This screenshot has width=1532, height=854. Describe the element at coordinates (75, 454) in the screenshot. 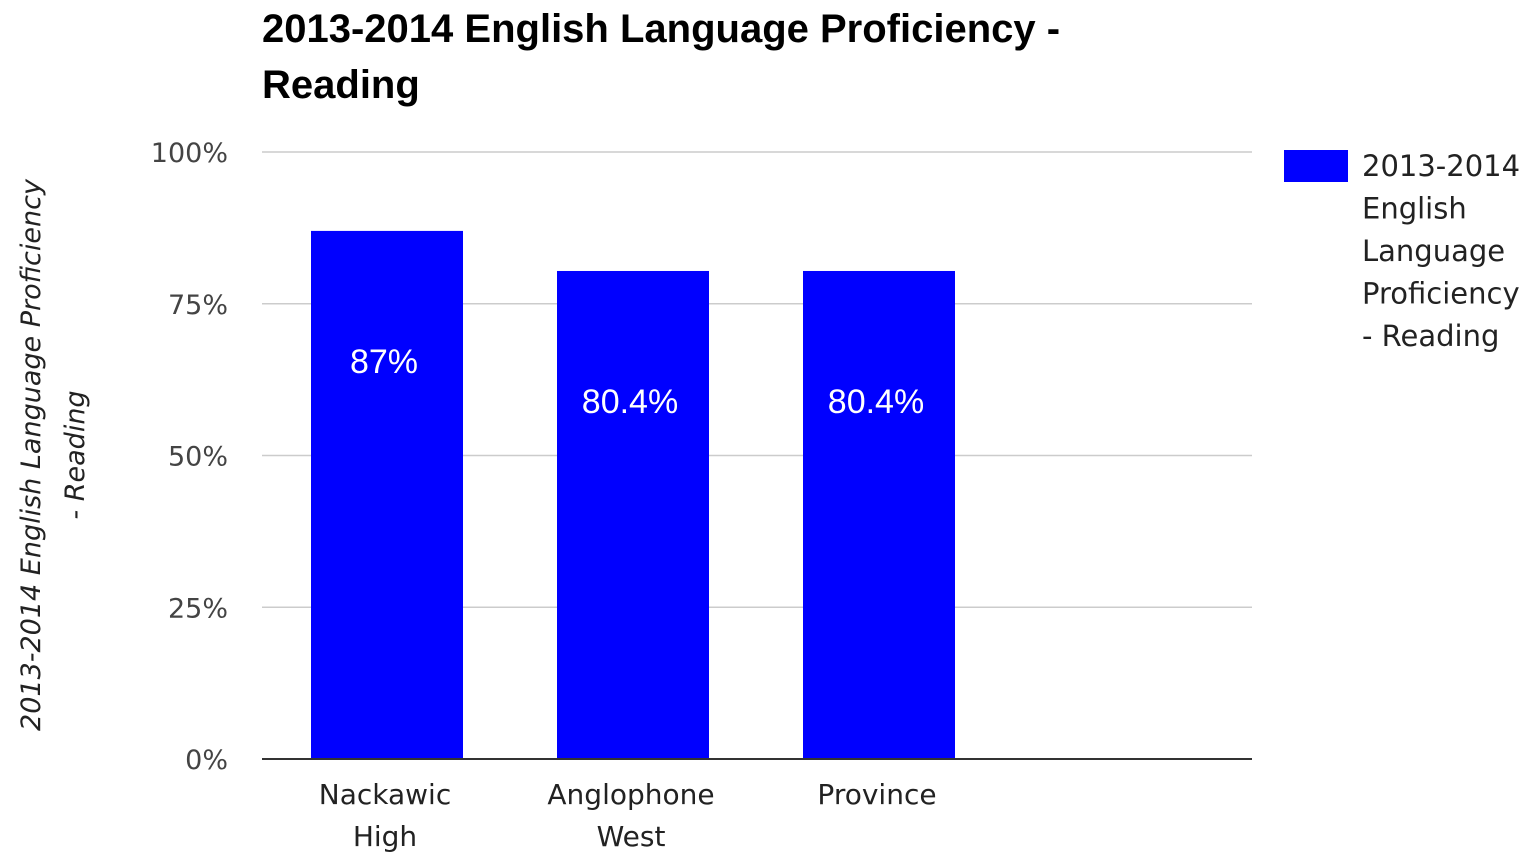

I see `y-axis-label-line-2: - Reading` at that location.